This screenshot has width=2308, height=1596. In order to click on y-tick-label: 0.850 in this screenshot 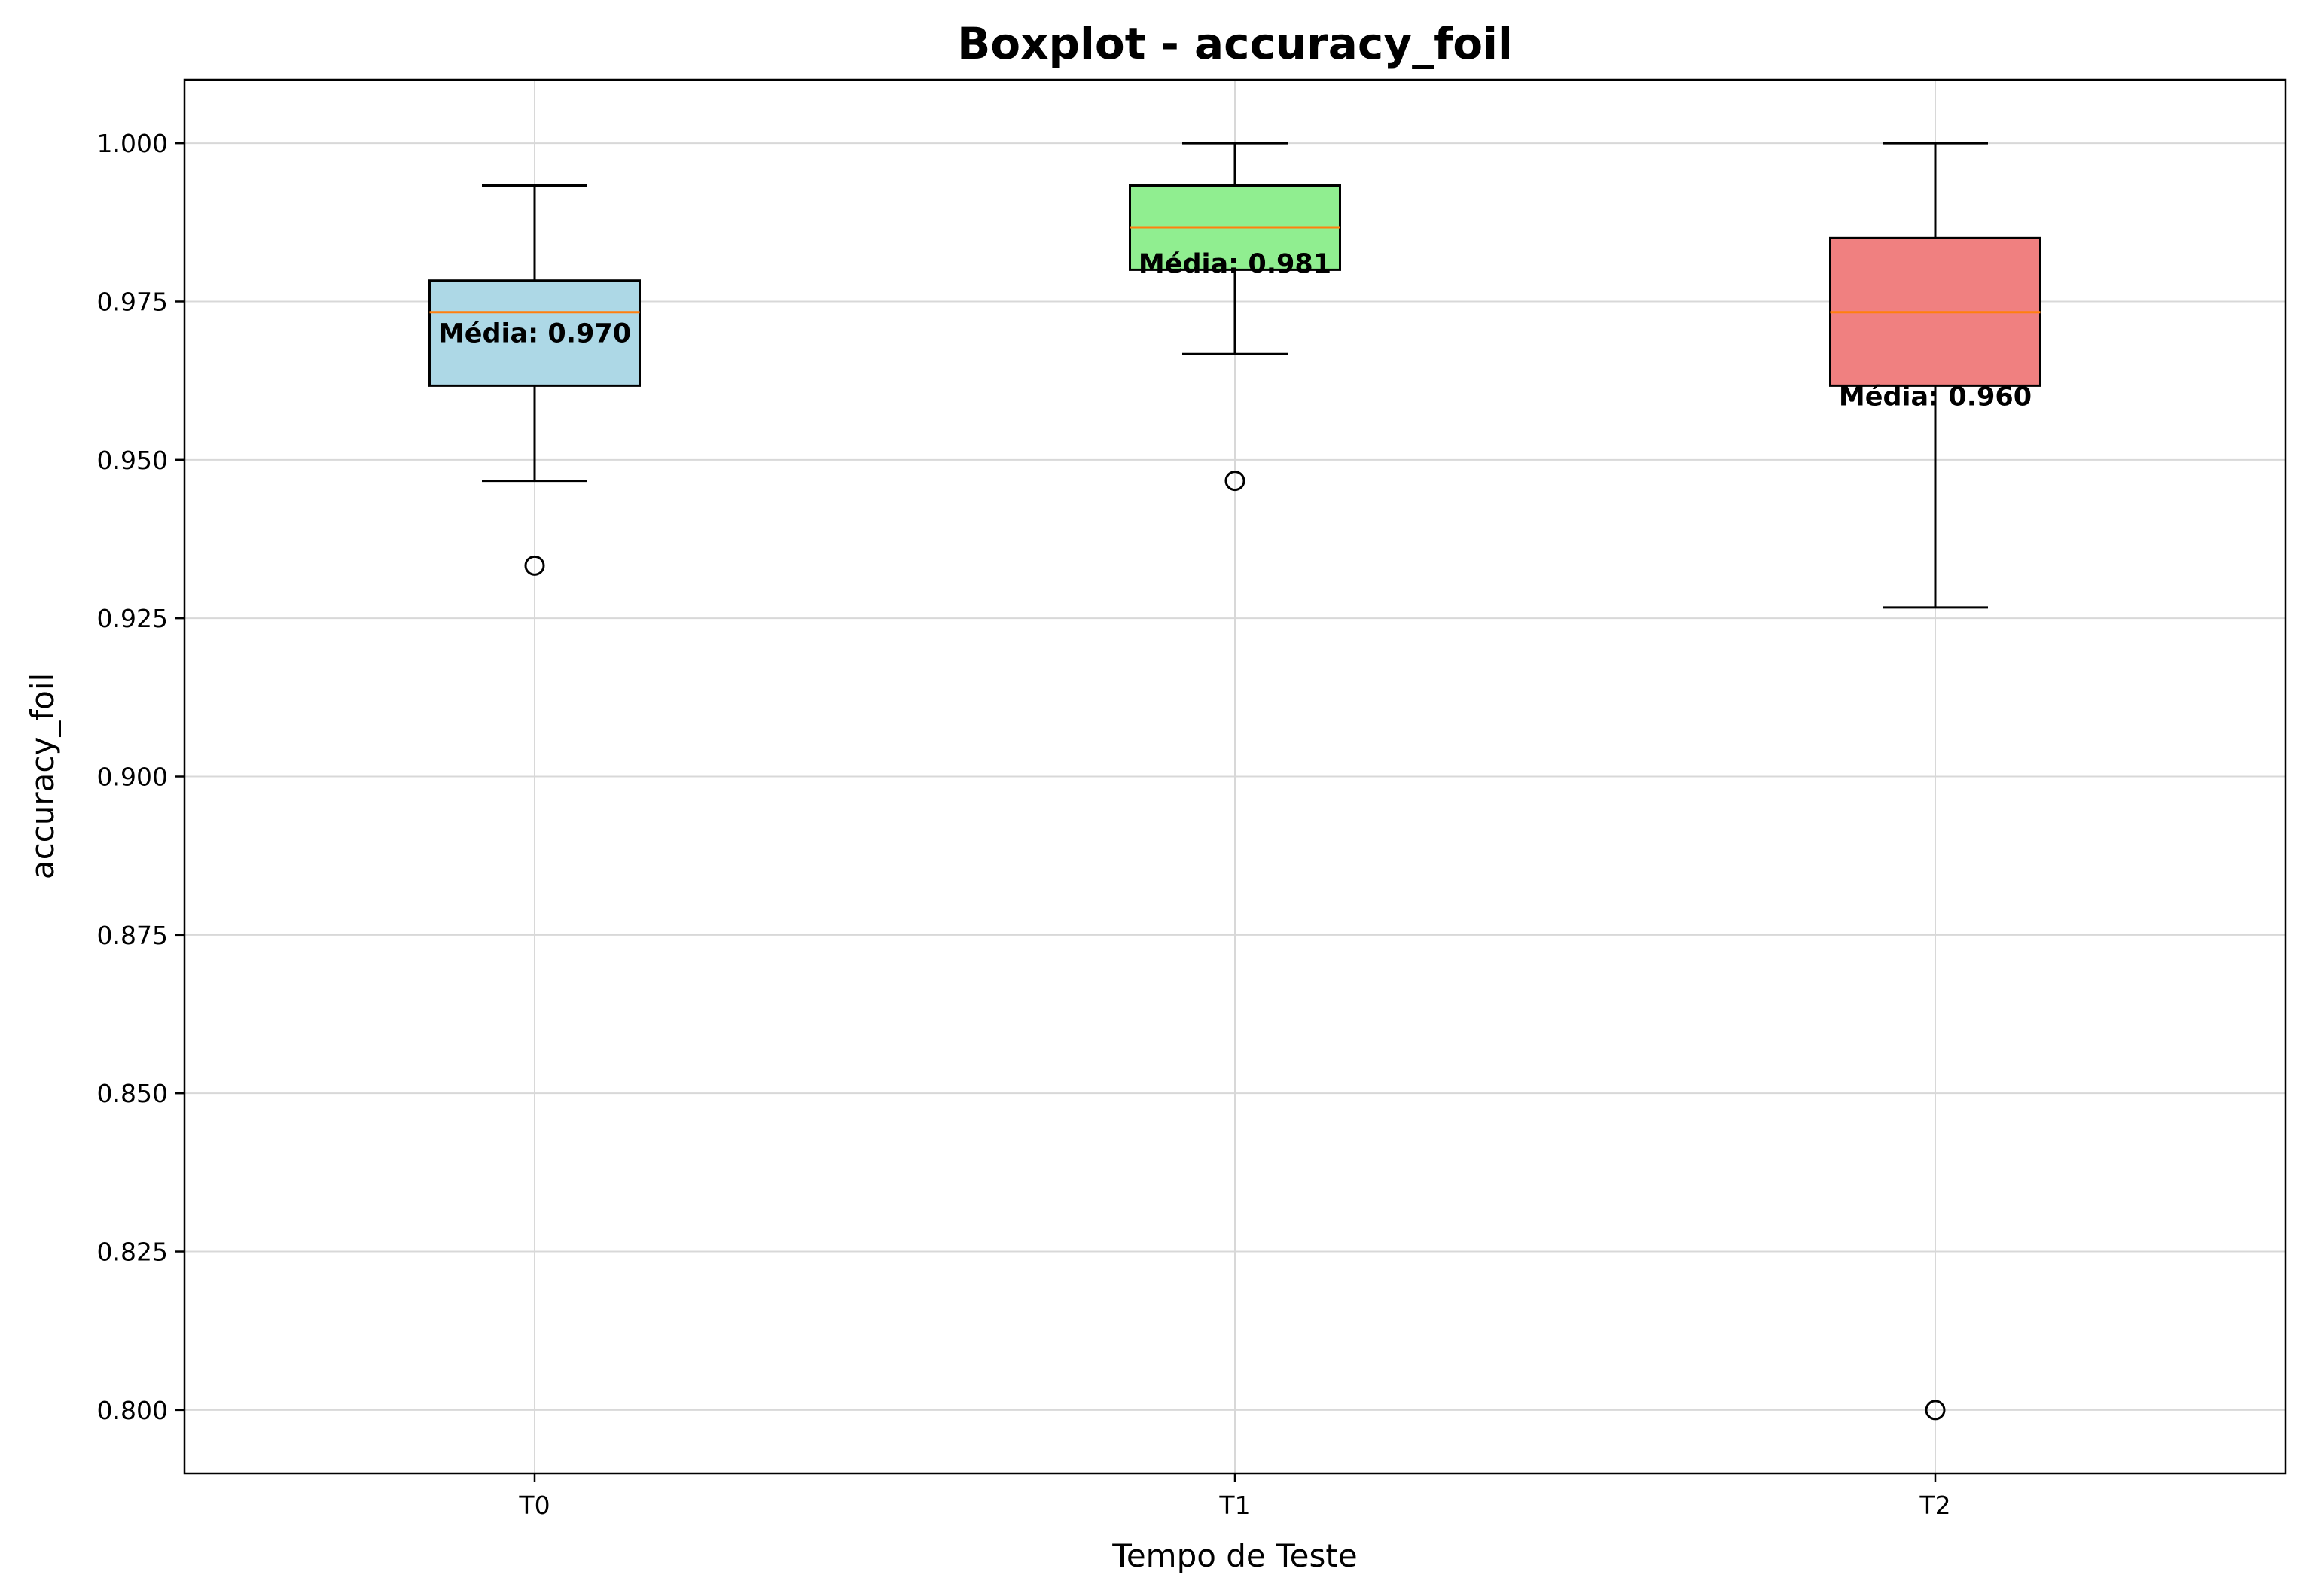, I will do `click(132, 1093)`.